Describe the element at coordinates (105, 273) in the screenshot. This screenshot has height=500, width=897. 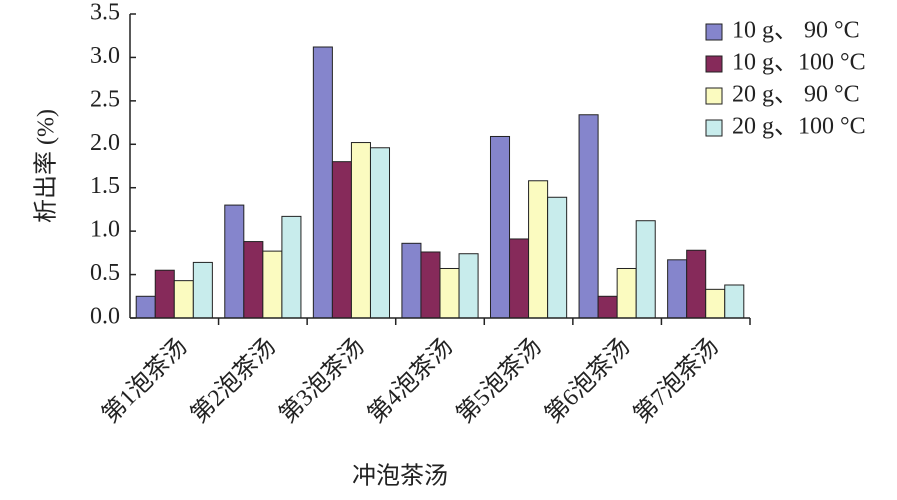
I see `y-tick-label: 0.5` at that location.